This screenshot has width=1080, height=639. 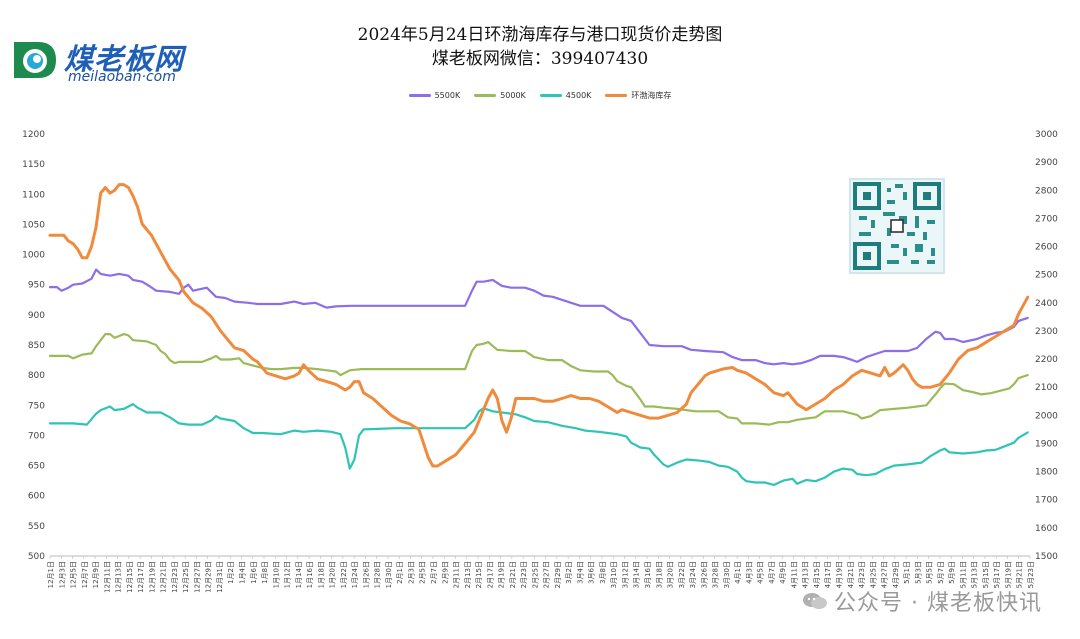 I want to click on x-tick-label: 12月19日, so click(x=152, y=577).